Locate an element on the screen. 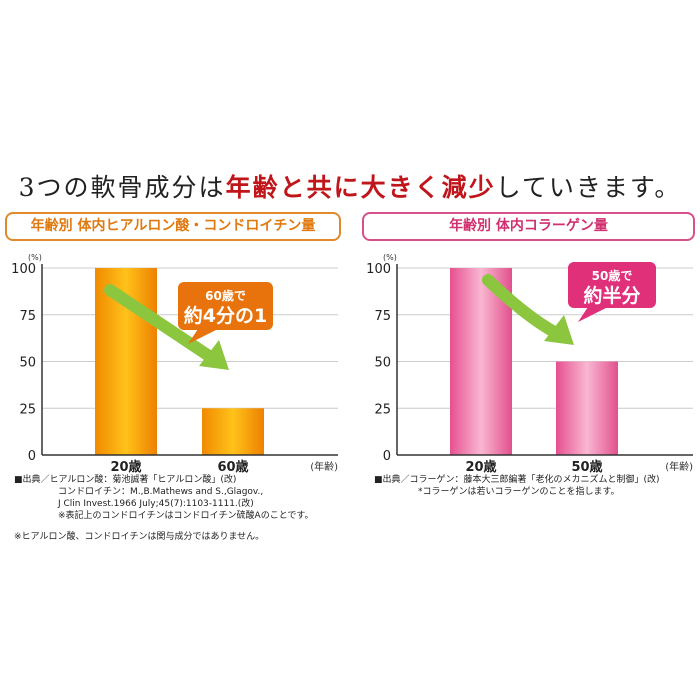 The width and height of the screenshot is (700, 700). title-highlight: 年齢と共に大きく減少 is located at coordinates (360, 187).